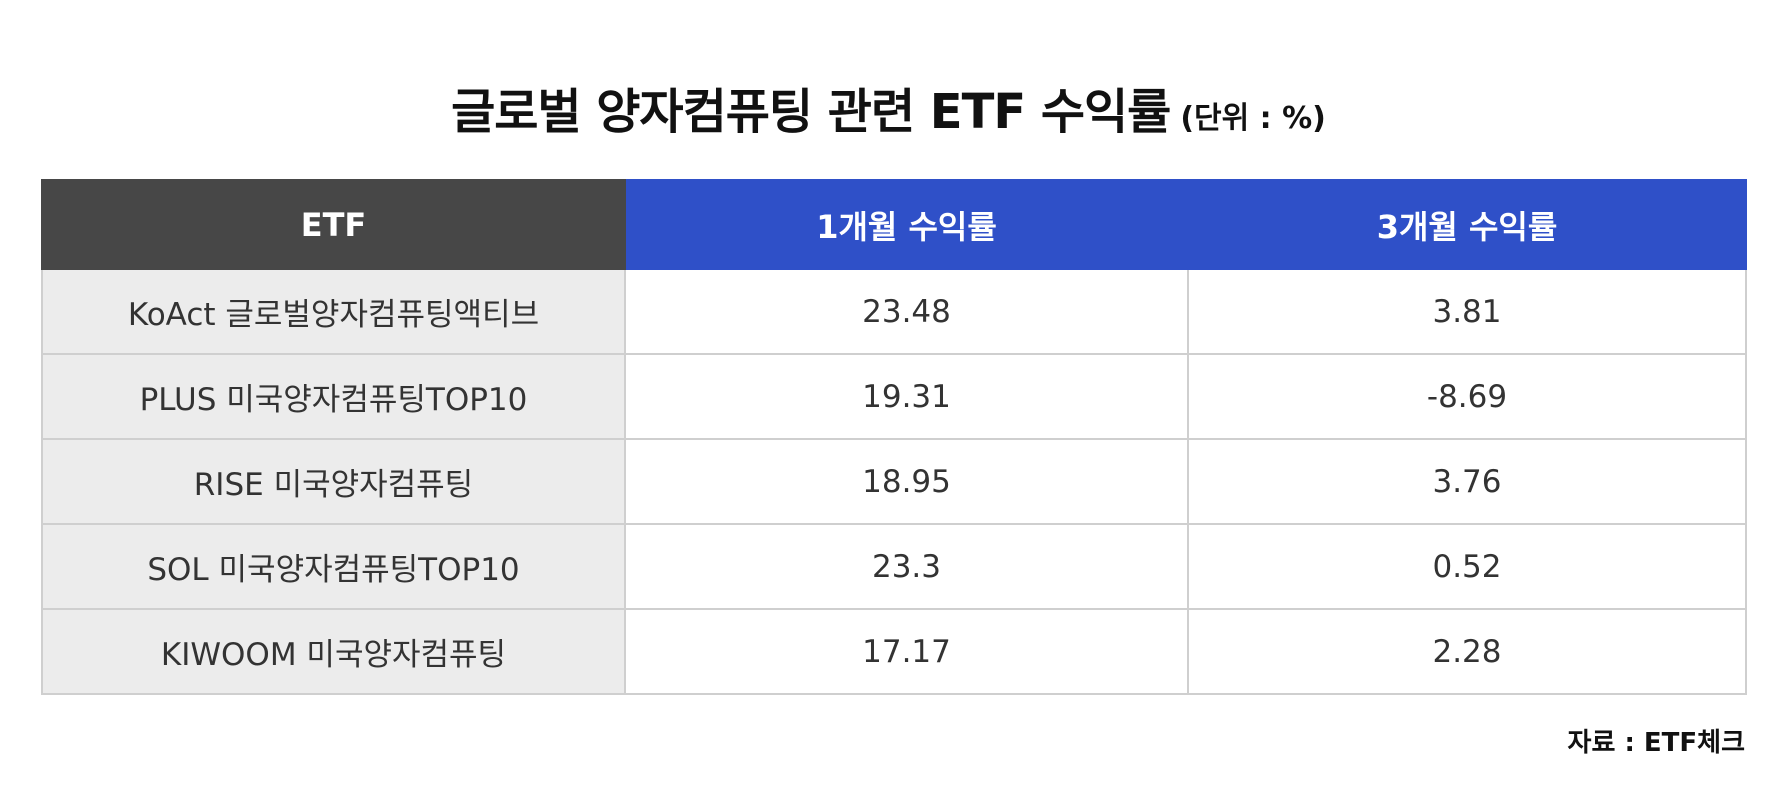  Describe the element at coordinates (1253, 118) in the screenshot. I see `unit-note: (단위 : %)` at that location.